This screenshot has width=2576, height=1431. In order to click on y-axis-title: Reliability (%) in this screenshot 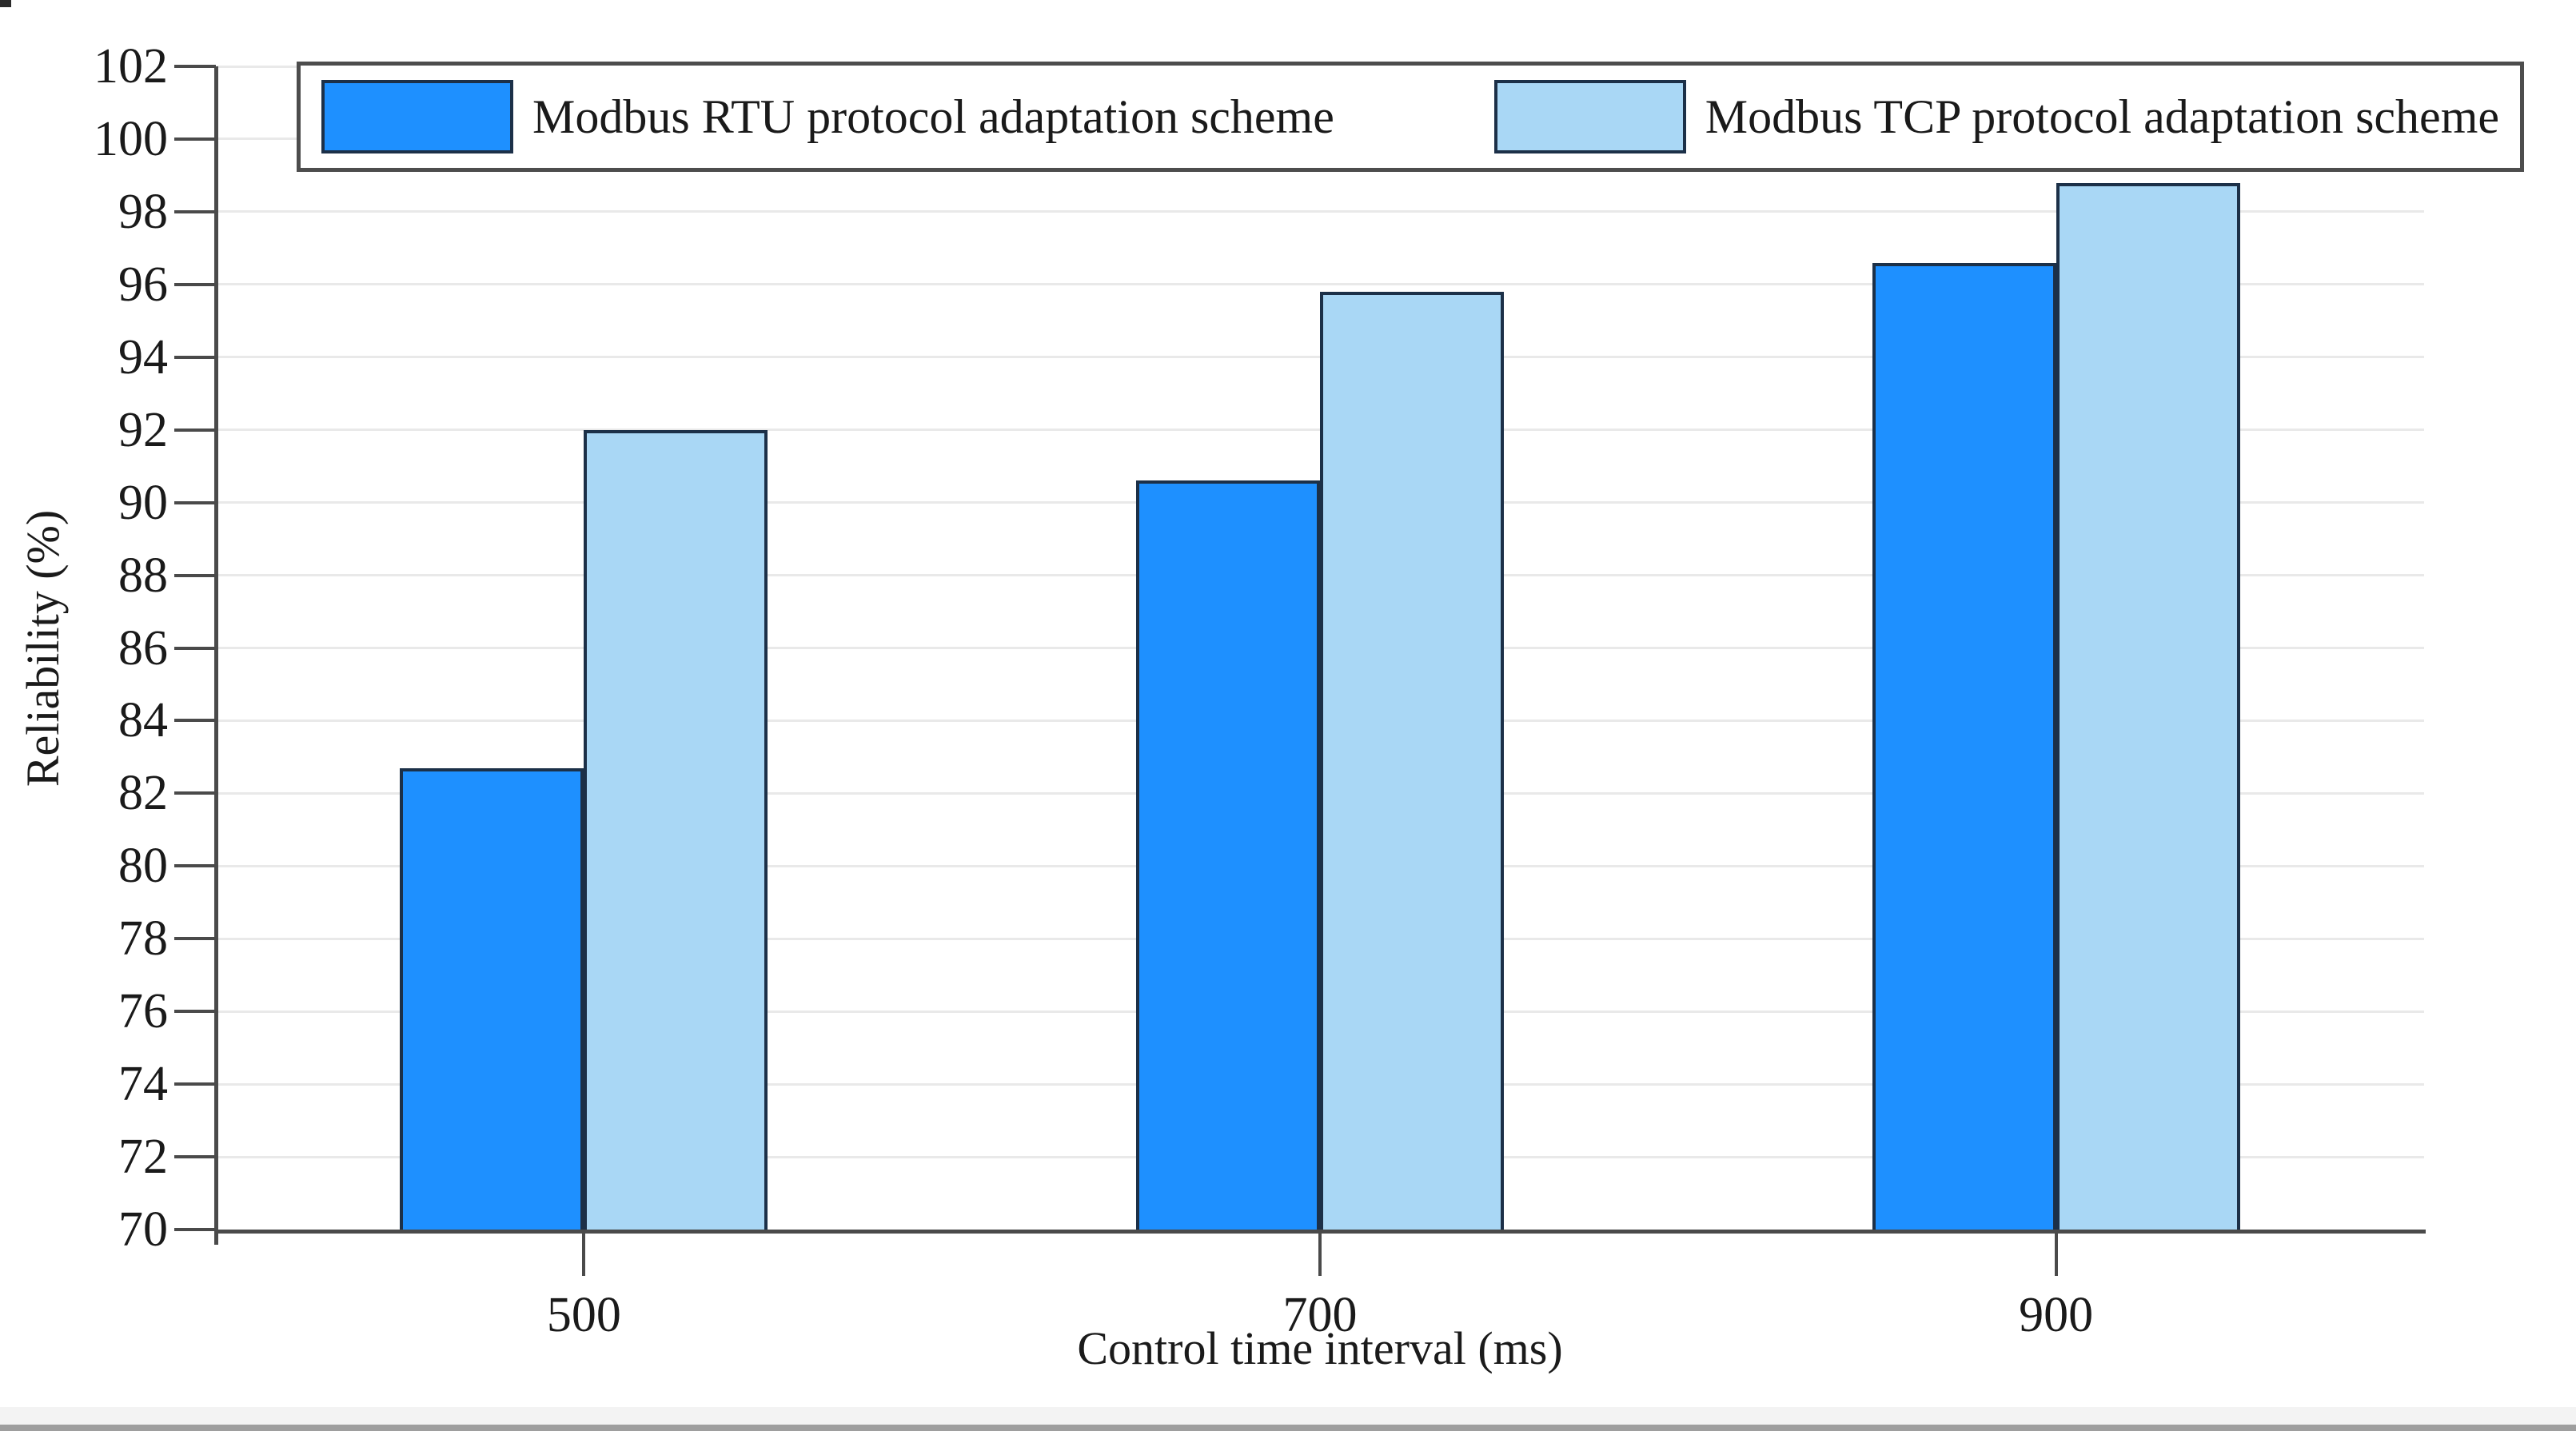, I will do `click(43, 648)`.